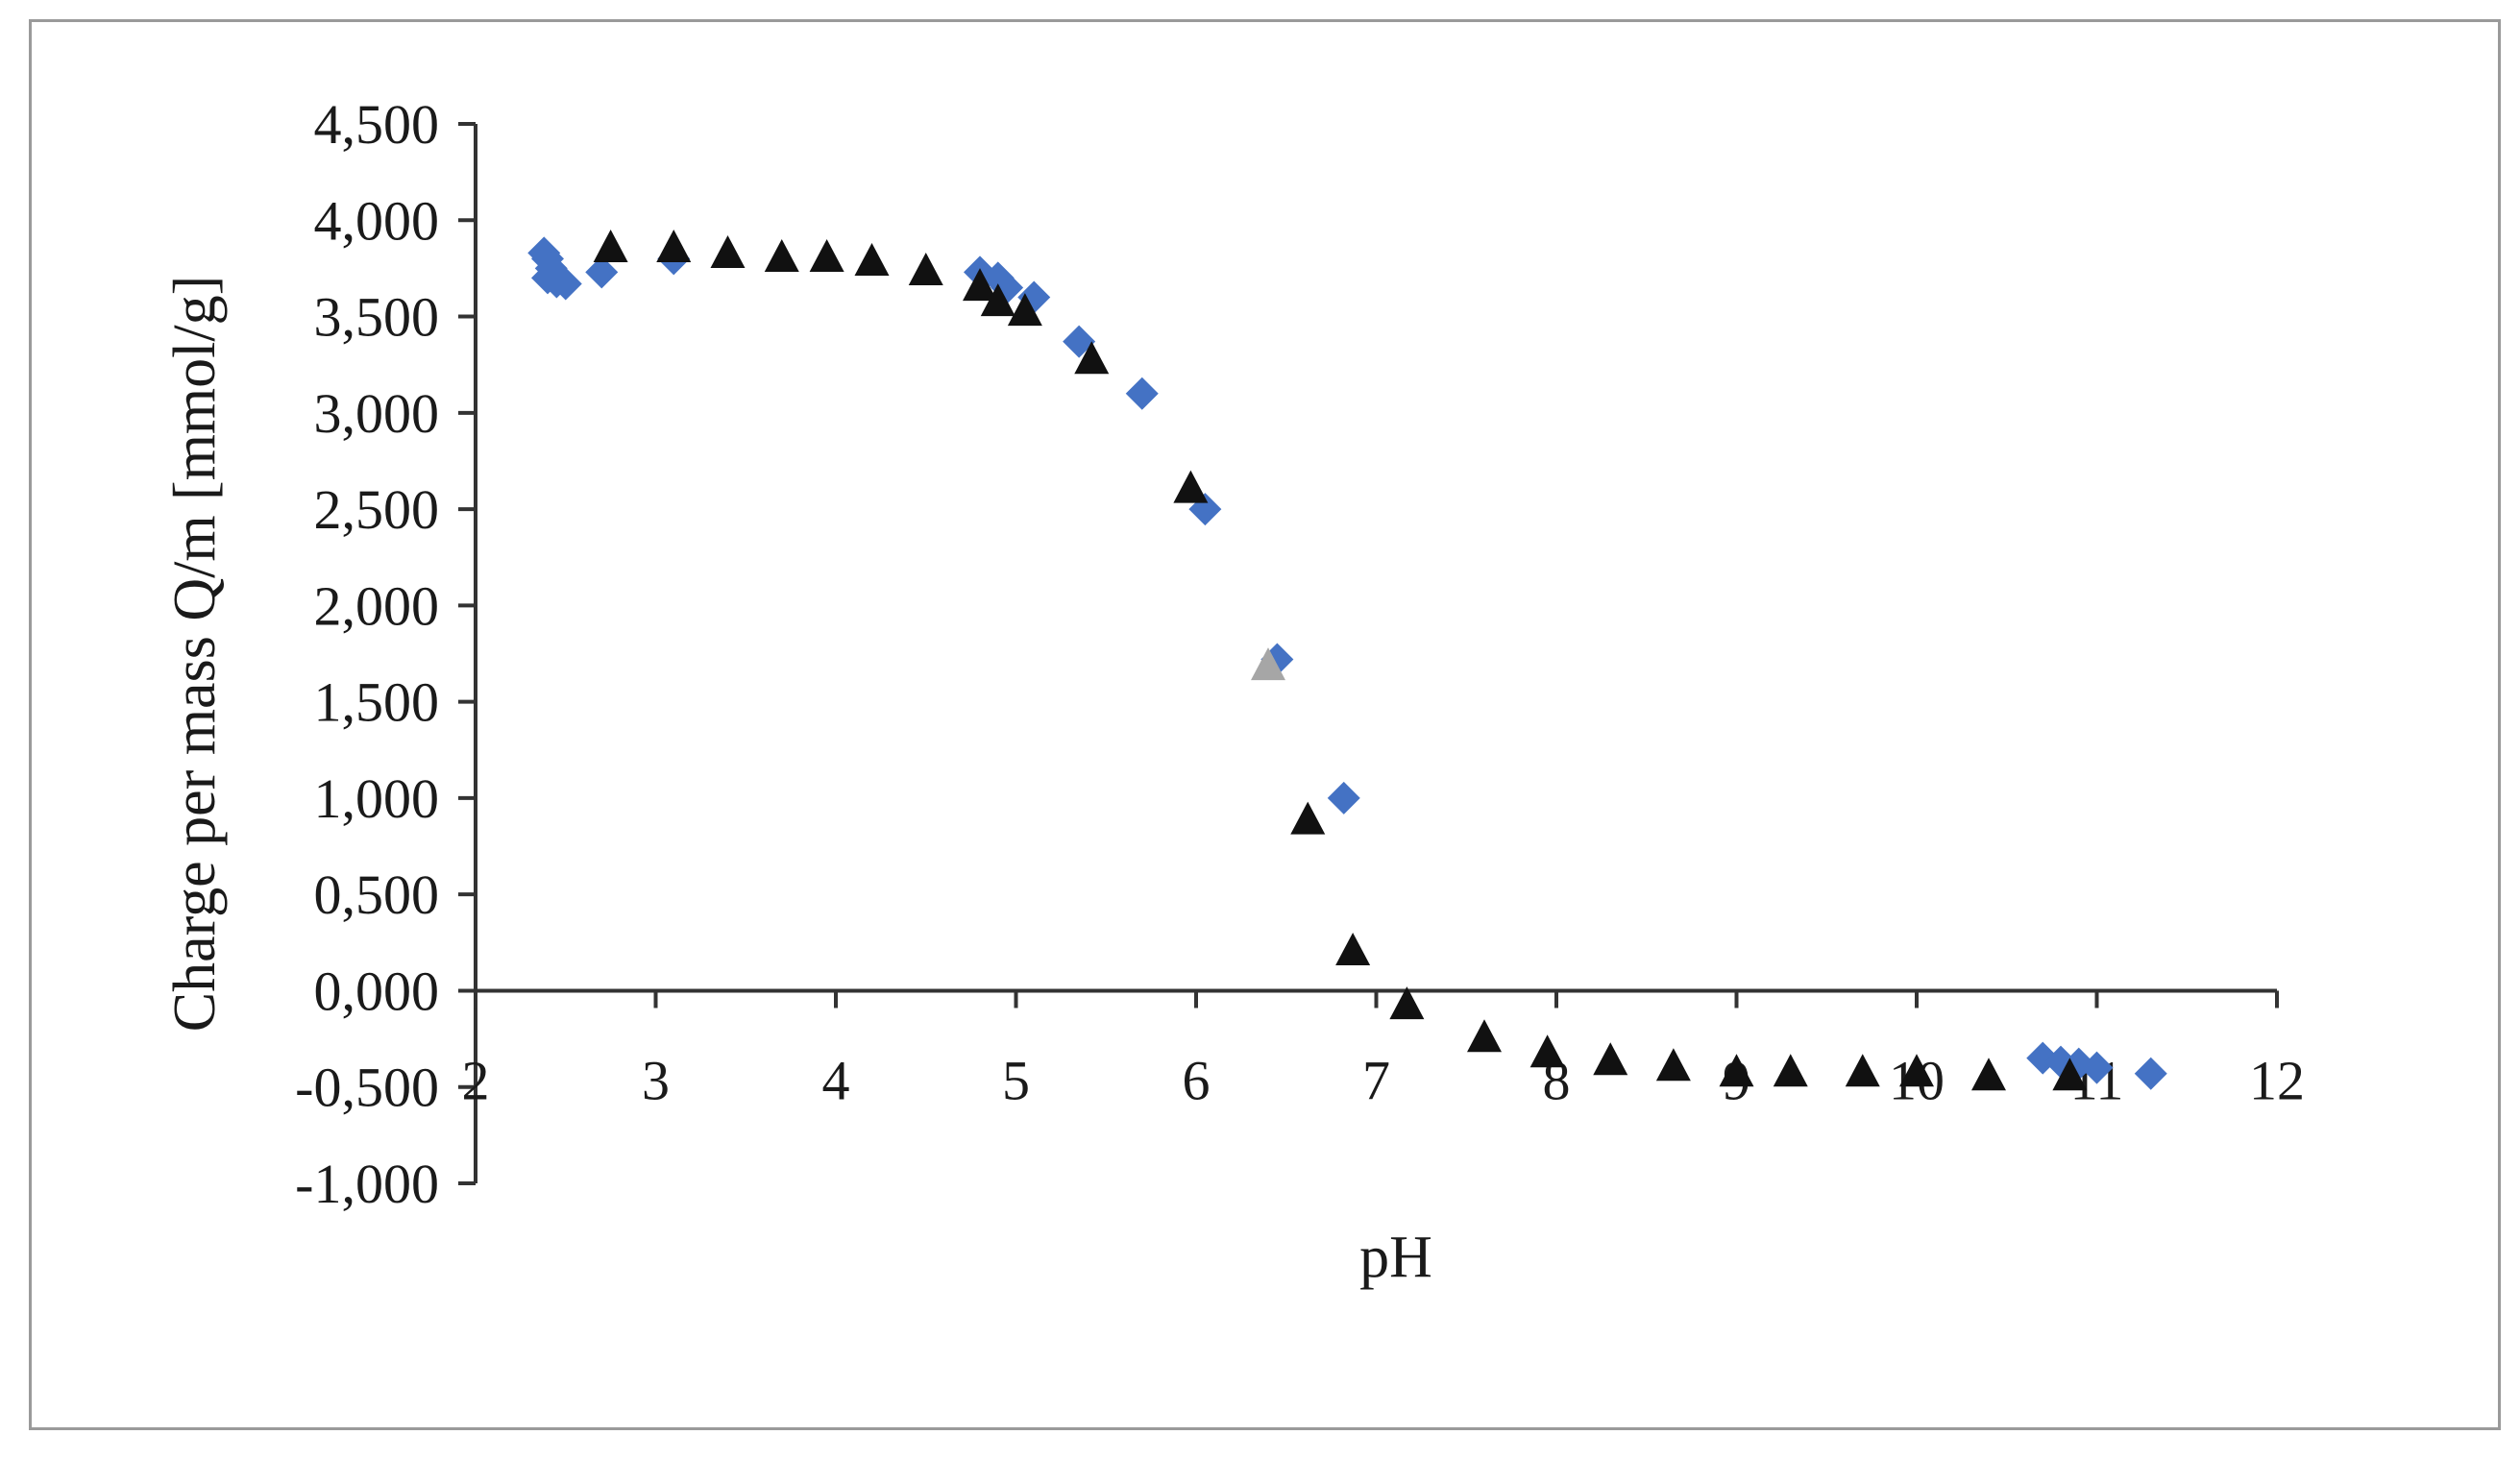 The height and width of the screenshot is (1459, 2520). Describe the element at coordinates (377, 317) in the screenshot. I see `y-tick-label: 3,500` at that location.